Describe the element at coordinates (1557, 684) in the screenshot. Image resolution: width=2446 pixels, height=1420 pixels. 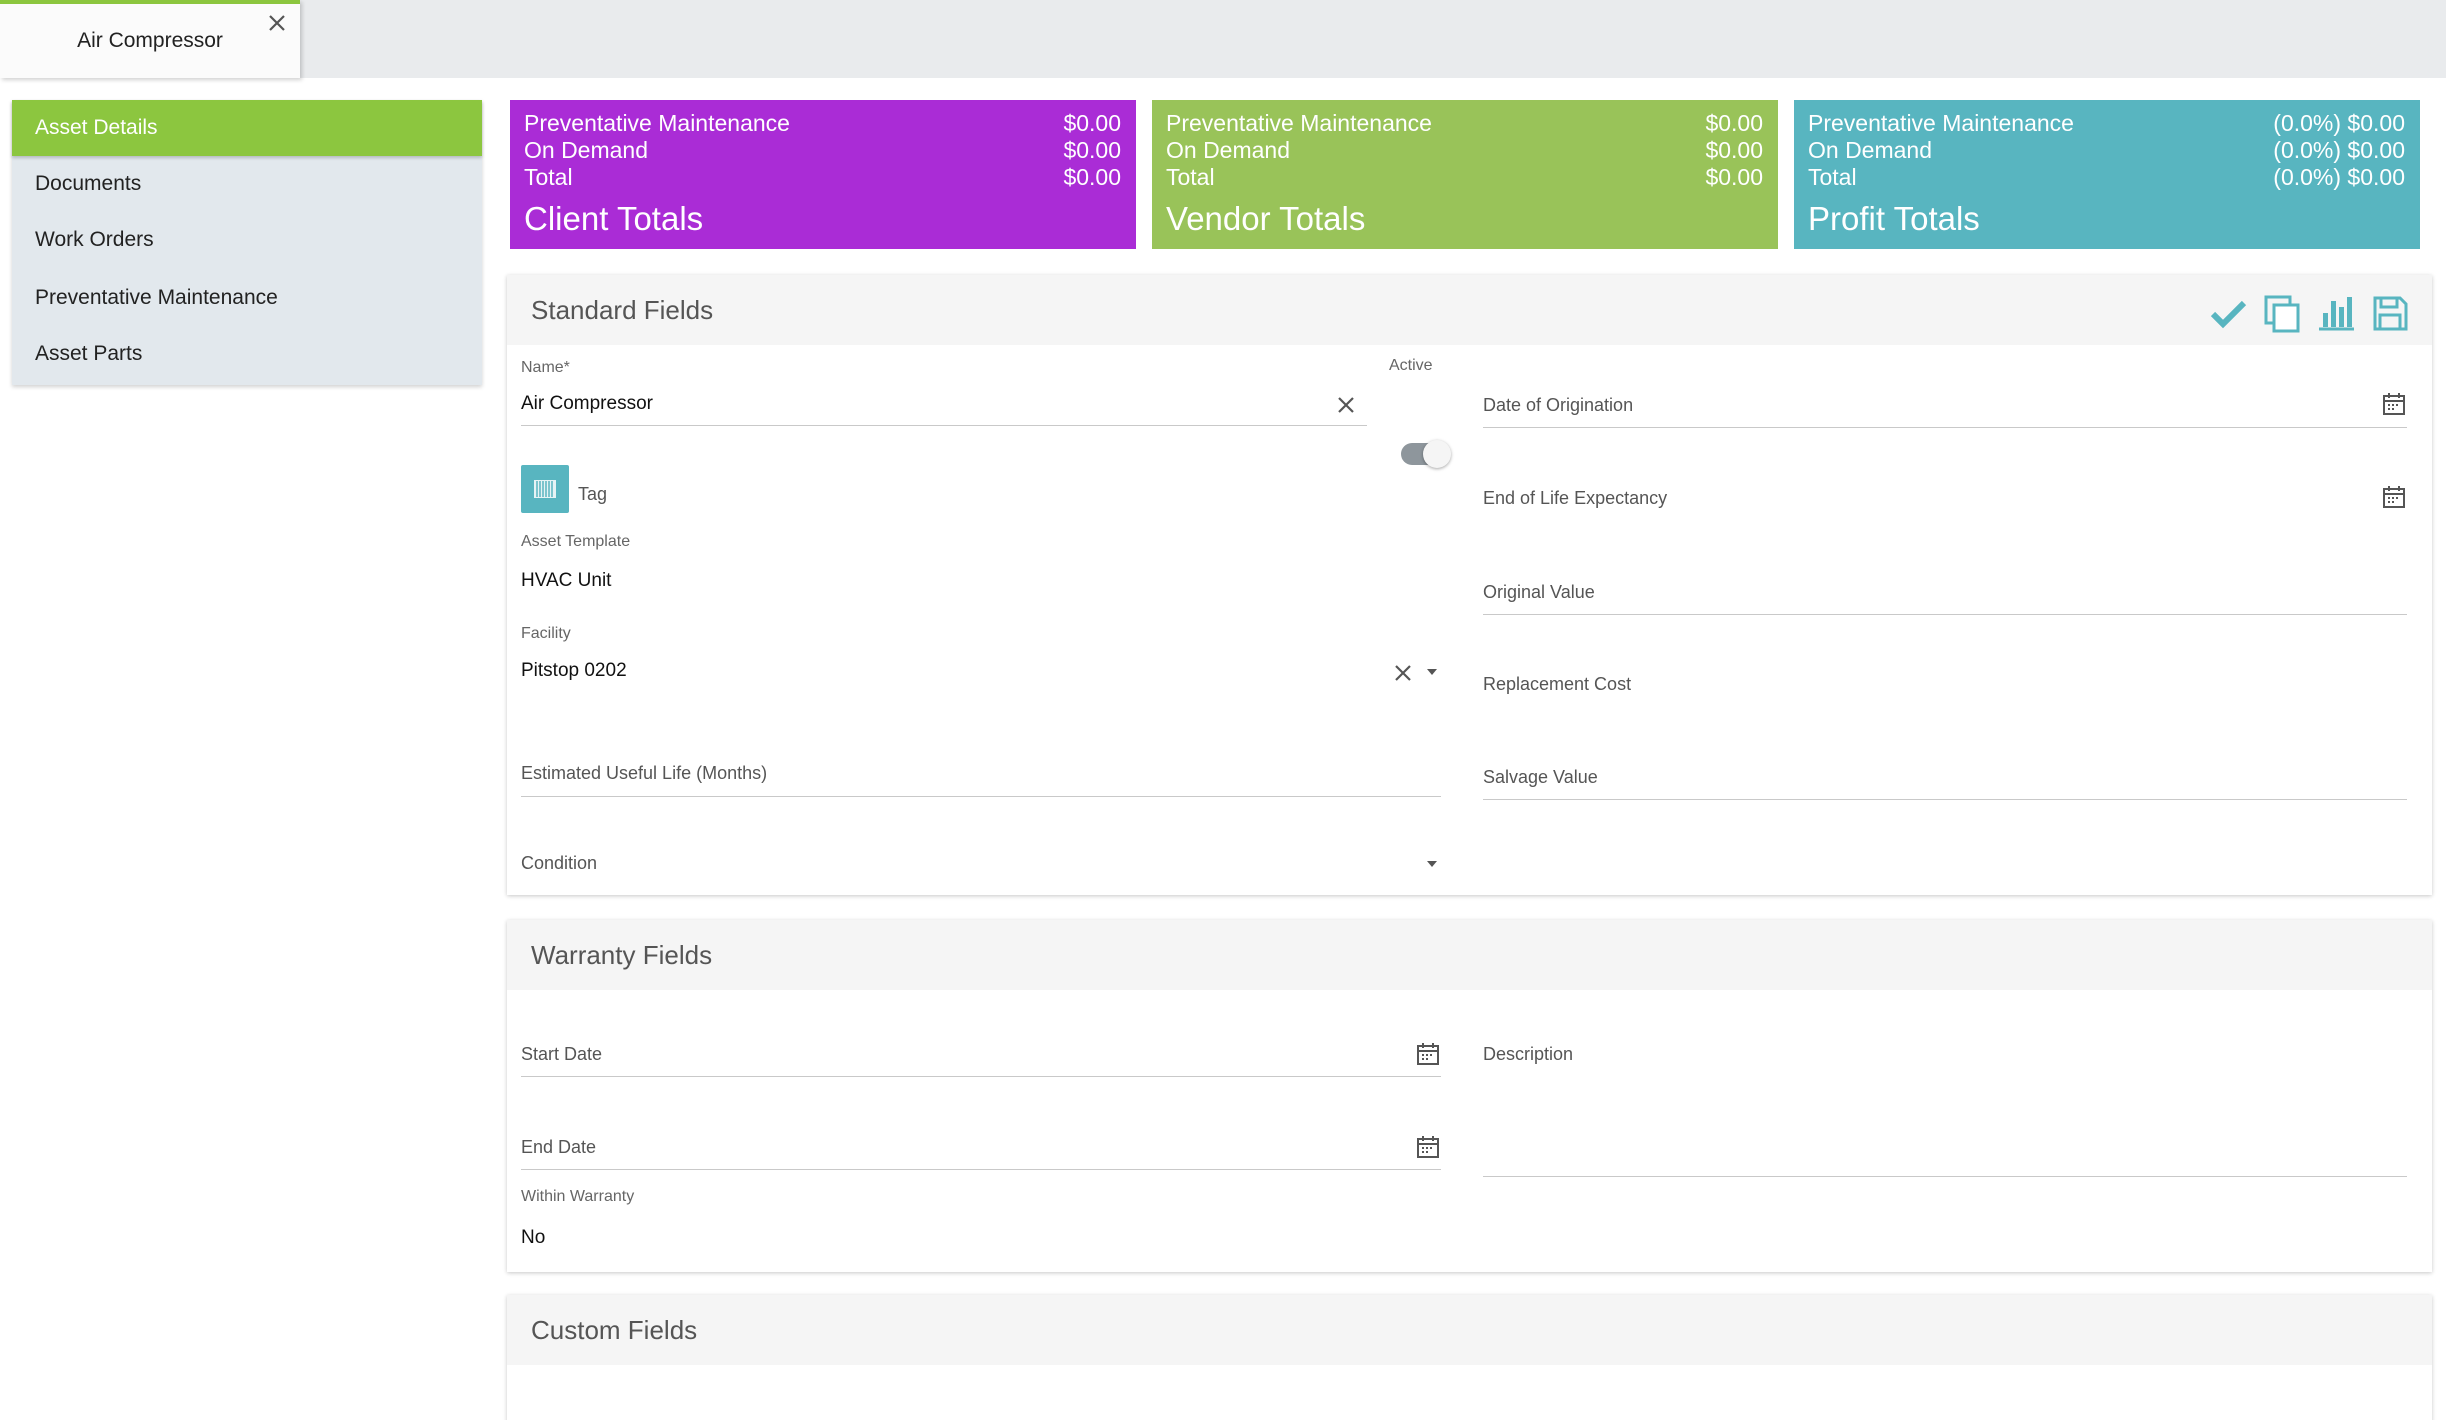
I see `replacement-cost-label: Replacement Cost` at that location.